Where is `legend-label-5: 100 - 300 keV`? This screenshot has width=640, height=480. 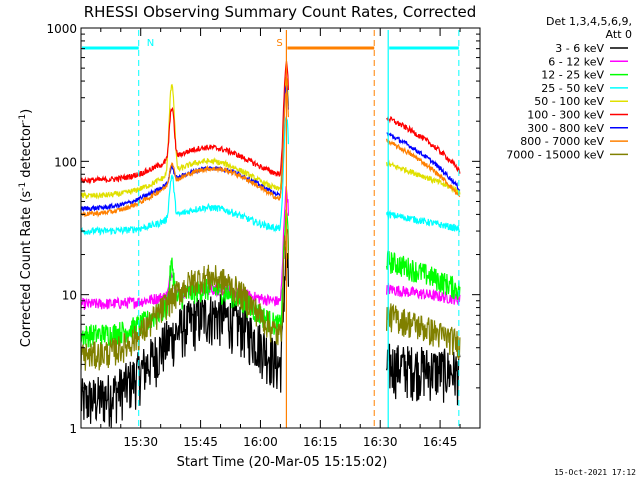 legend-label-5: 100 - 300 keV is located at coordinates (565, 115).